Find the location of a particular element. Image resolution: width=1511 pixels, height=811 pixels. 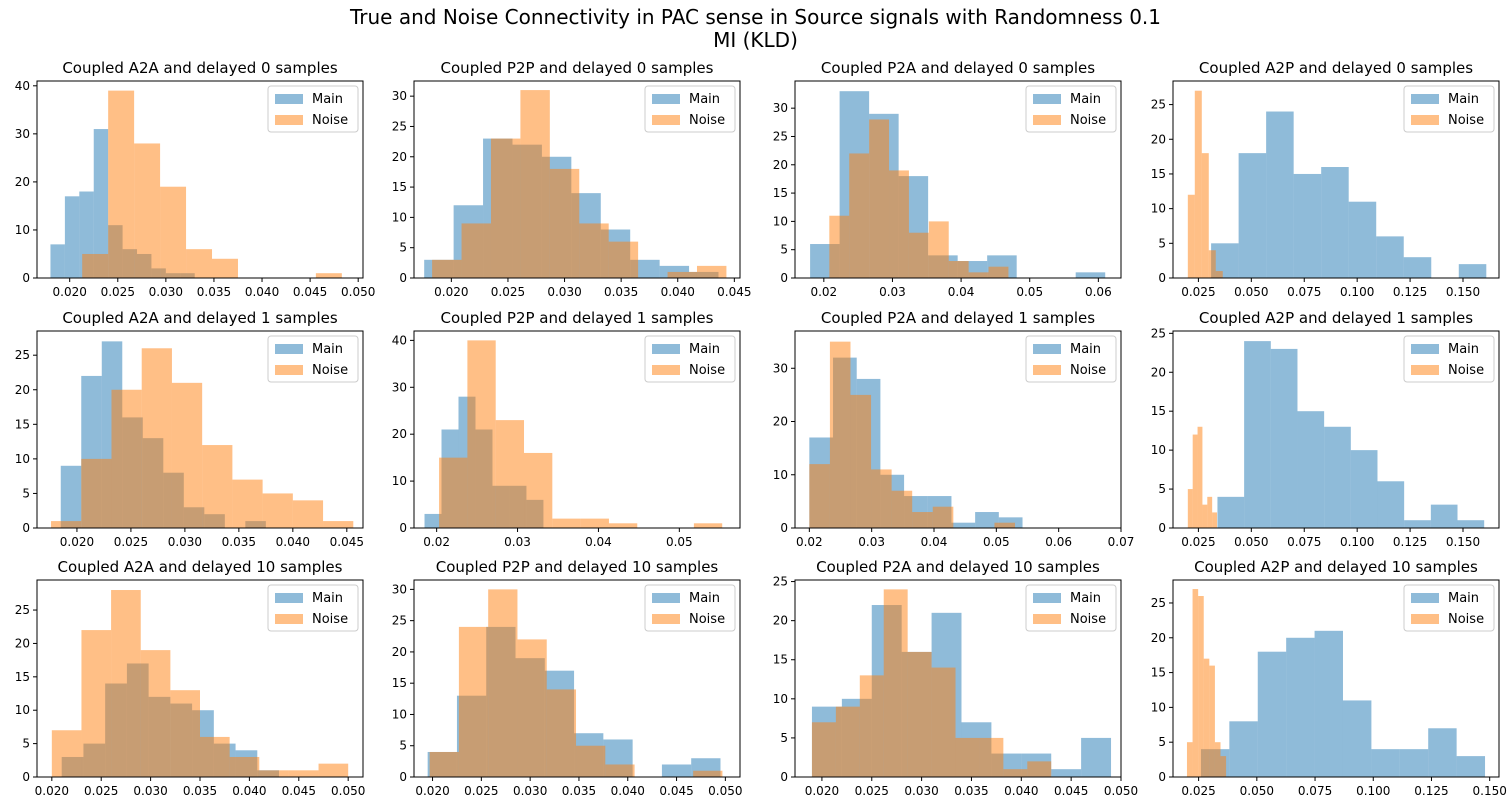

x-tick-label: 0.045 is located at coordinates (299, 791).